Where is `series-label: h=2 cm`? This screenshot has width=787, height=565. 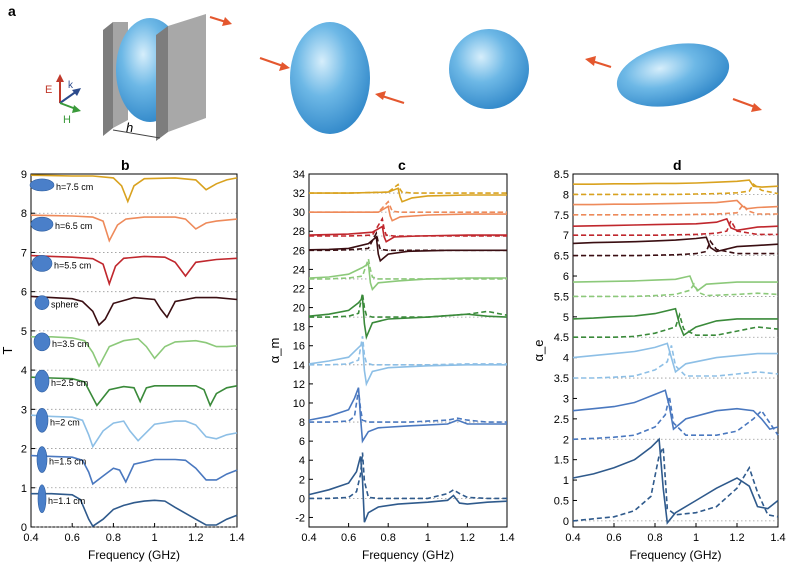 series-label: h=2 cm is located at coordinates (65, 422).